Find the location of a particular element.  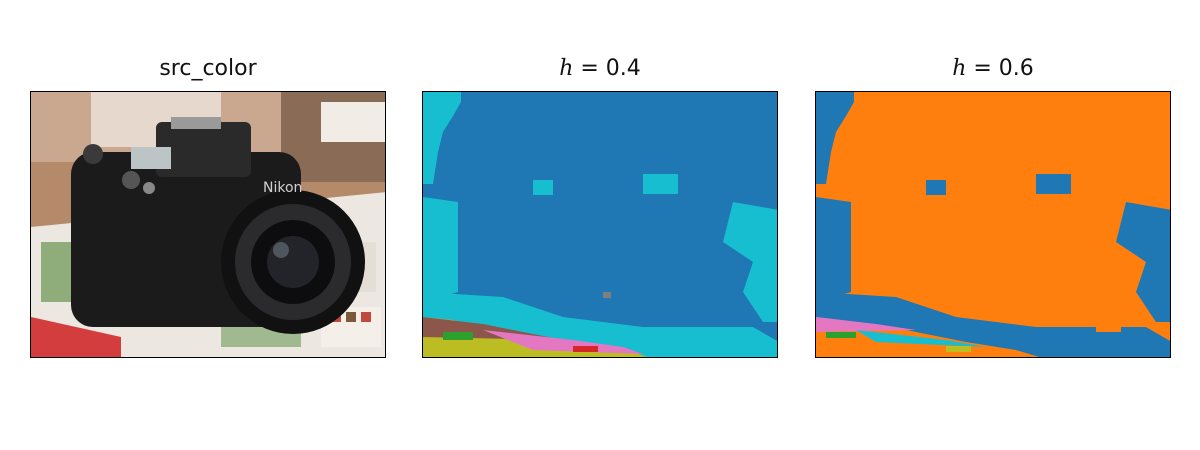

panel-title-src-color: src_color is located at coordinates (208, 68).